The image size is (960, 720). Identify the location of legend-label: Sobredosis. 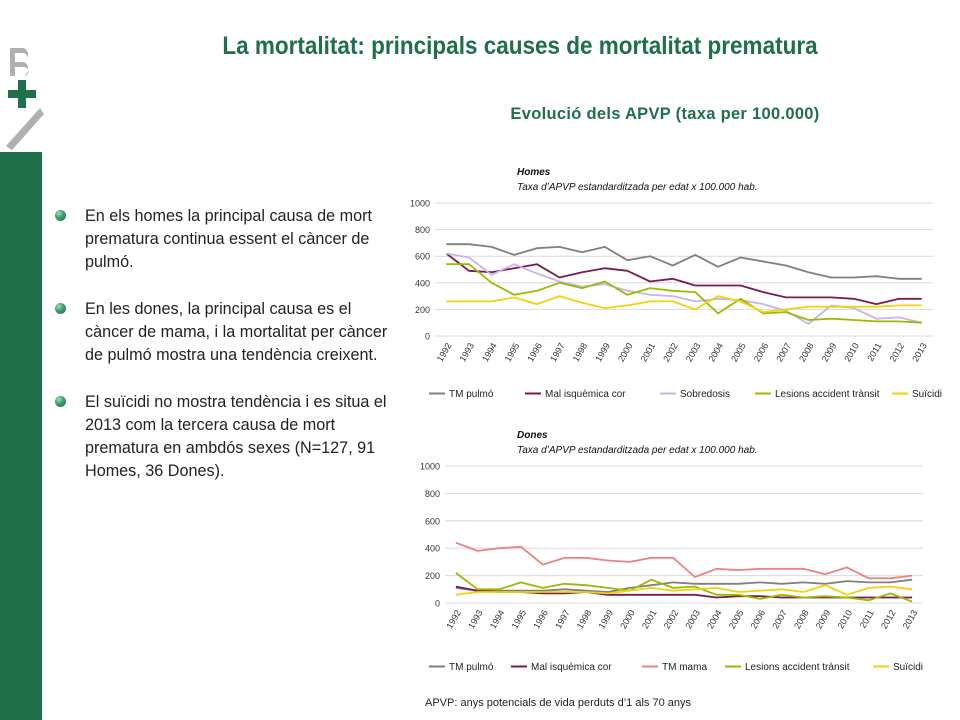
(705, 394).